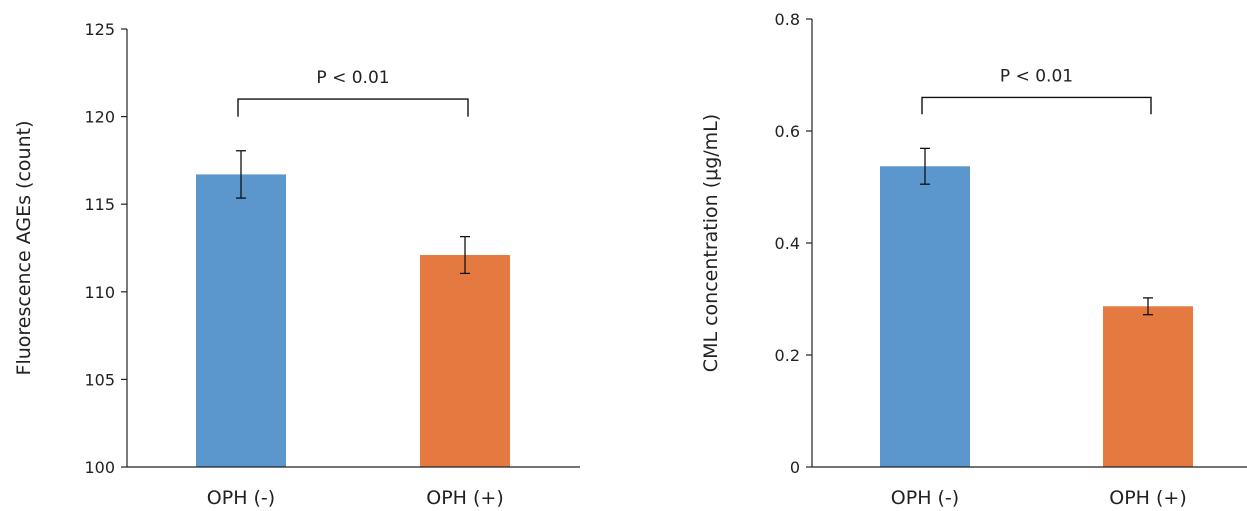 This screenshot has height=511, width=1247. What do you see at coordinates (99, 204) in the screenshot?
I see `y-tick-label: 115` at bounding box center [99, 204].